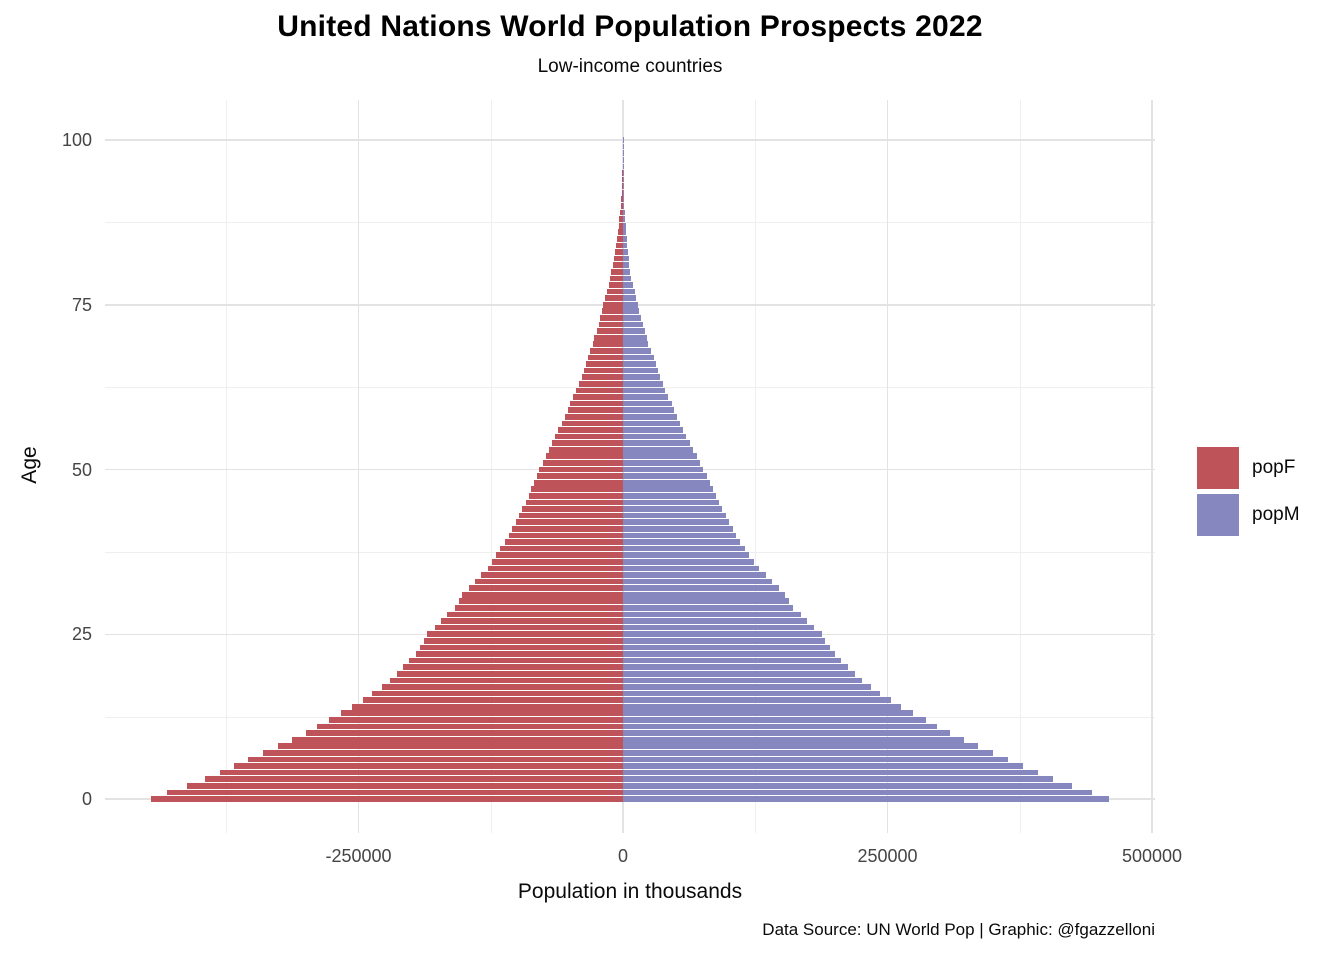  Describe the element at coordinates (887, 466) in the screenshot. I see `x-major-gridline` at that location.